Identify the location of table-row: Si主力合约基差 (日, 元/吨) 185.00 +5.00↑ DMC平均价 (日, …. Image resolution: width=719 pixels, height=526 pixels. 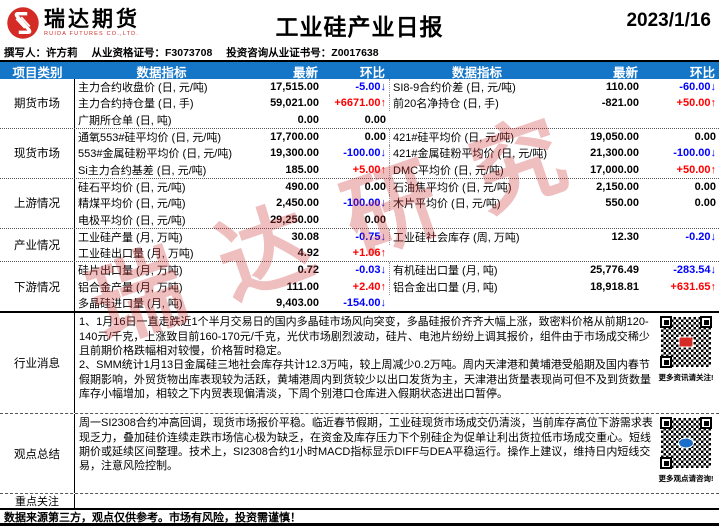
(397, 169).